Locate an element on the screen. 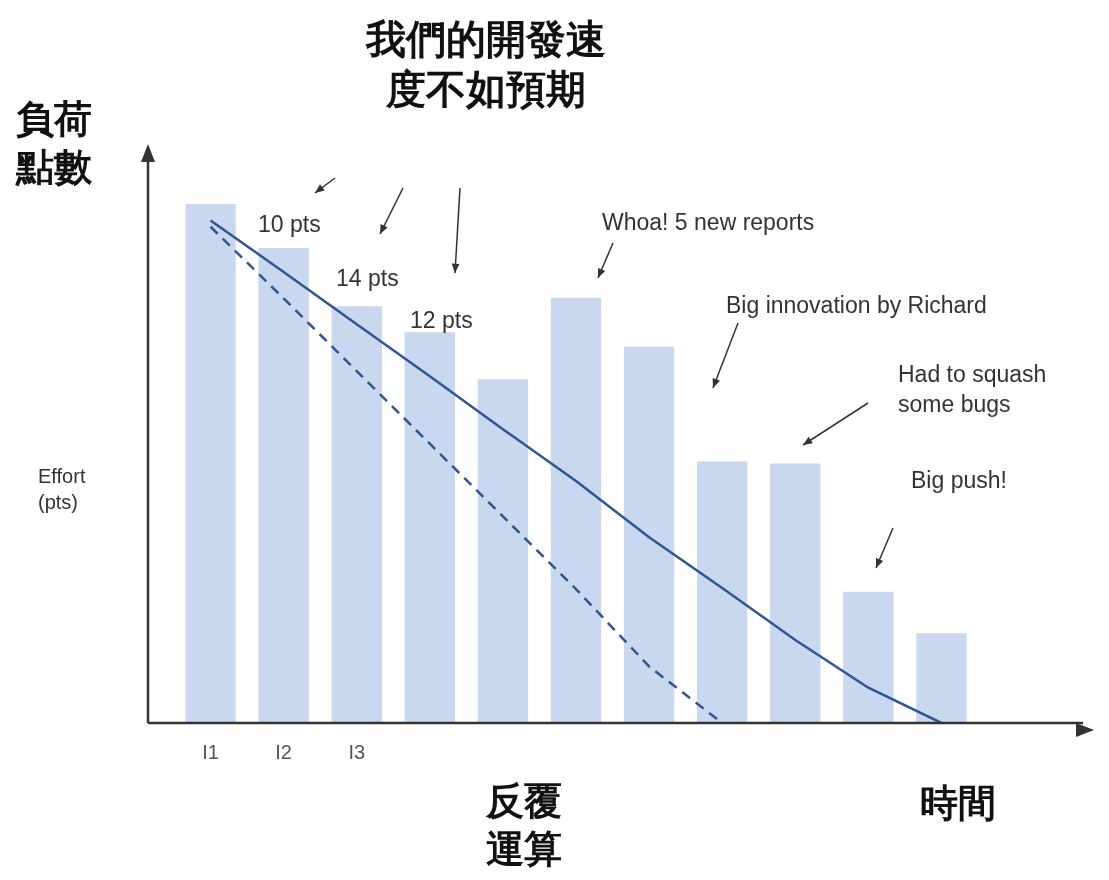  annotation: Big push! is located at coordinates (959, 480).